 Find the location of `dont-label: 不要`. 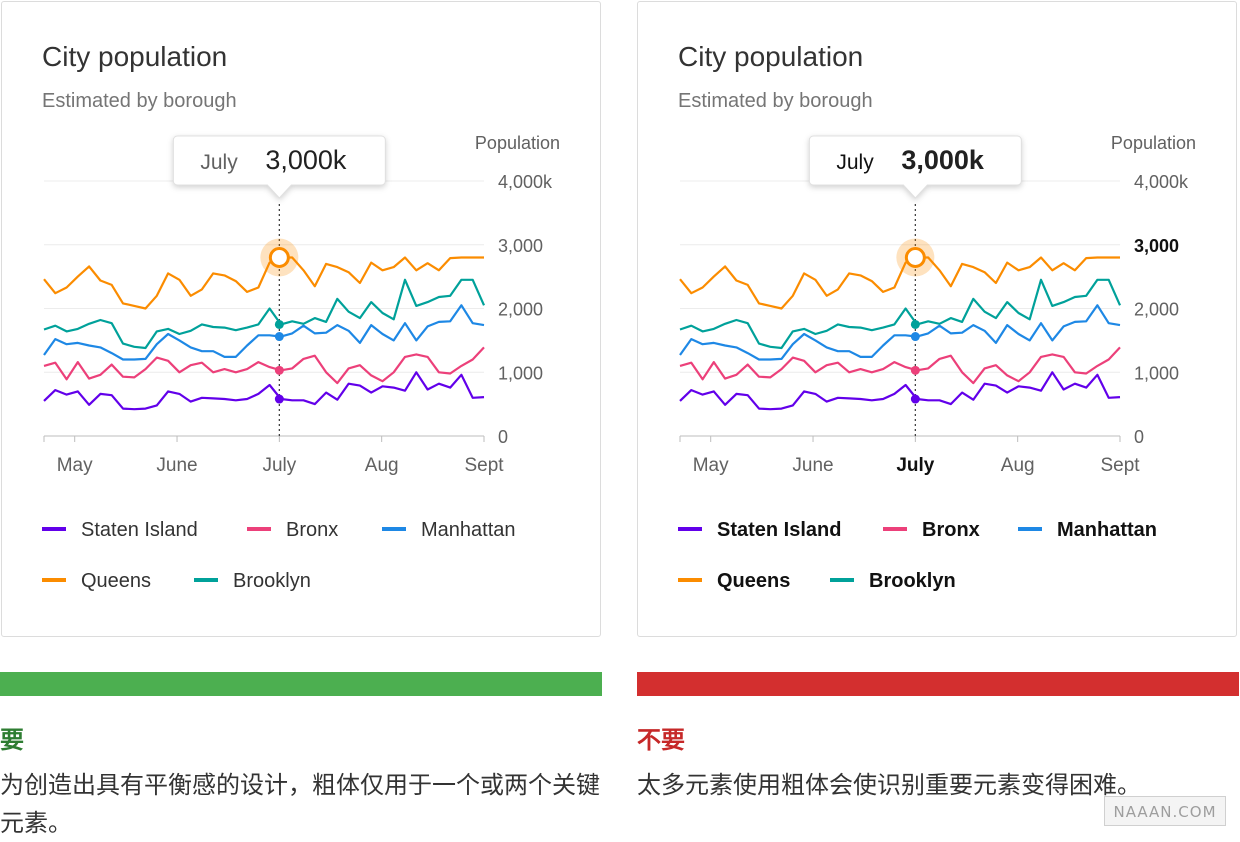

dont-label: 不要 is located at coordinates (661, 740).